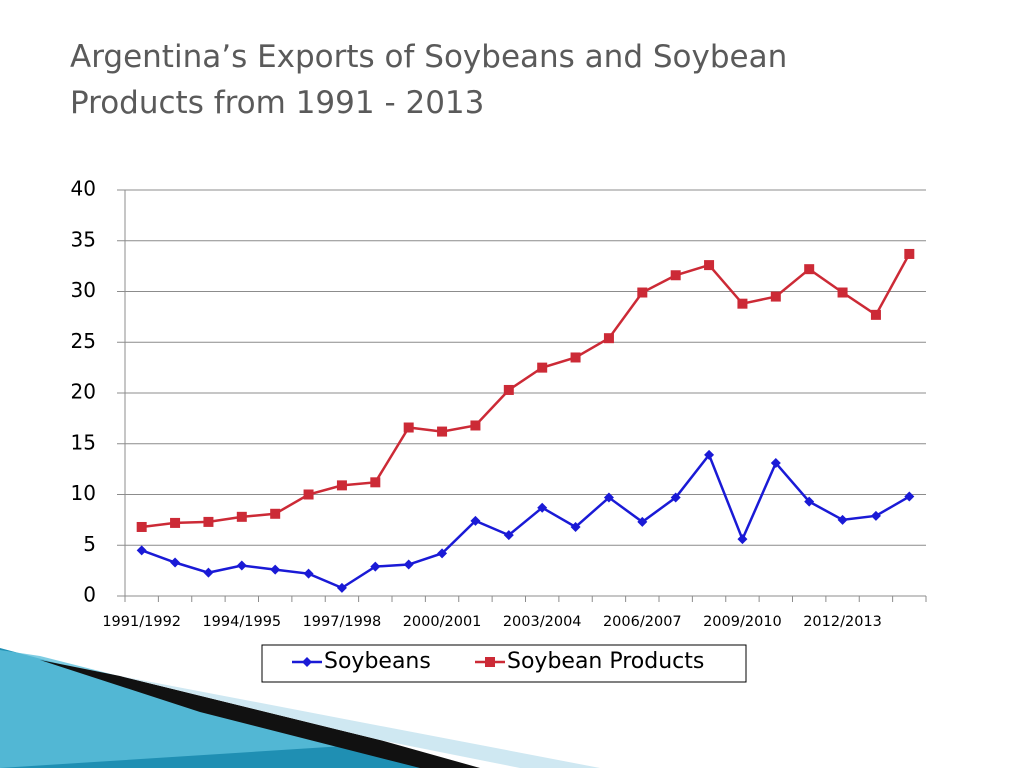 Image resolution: width=1024 pixels, height=768 pixels. Describe the element at coordinates (89, 595) in the screenshot. I see `y-tick-label: 0` at that location.